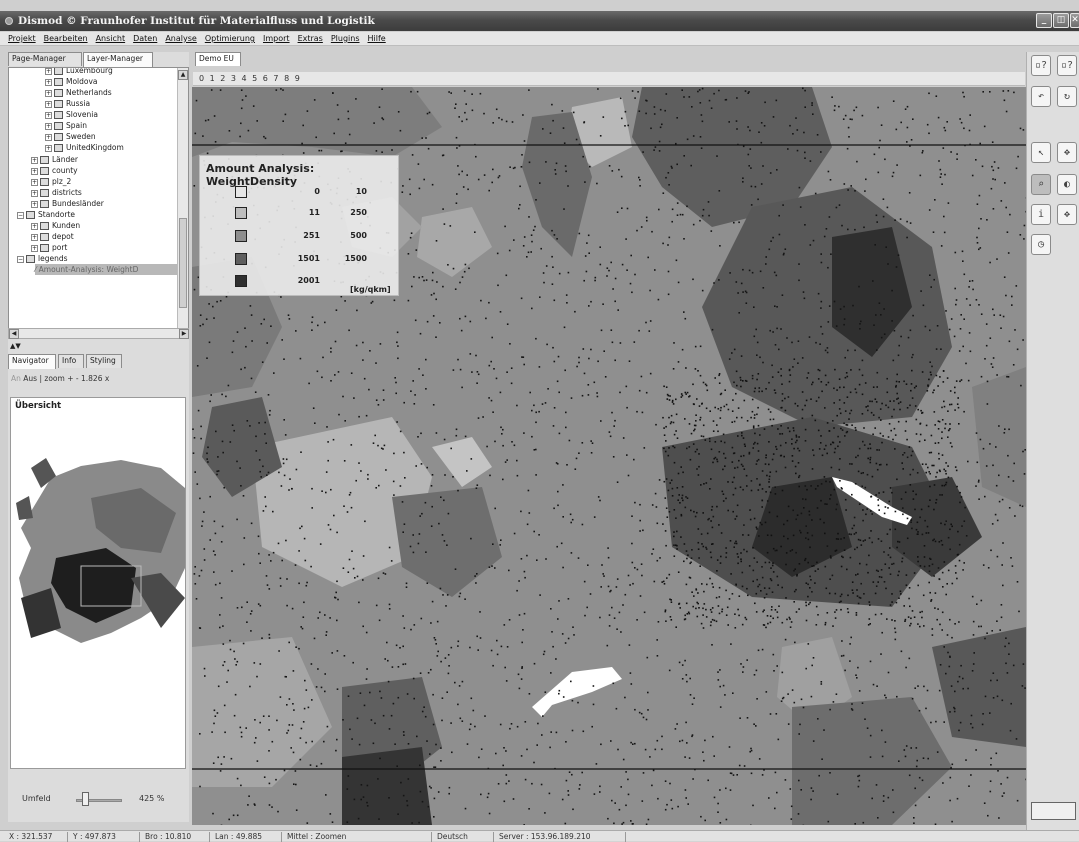  Describe the element at coordinates (52, 236) in the screenshot. I see `tree-item-depot: +depot` at that location.